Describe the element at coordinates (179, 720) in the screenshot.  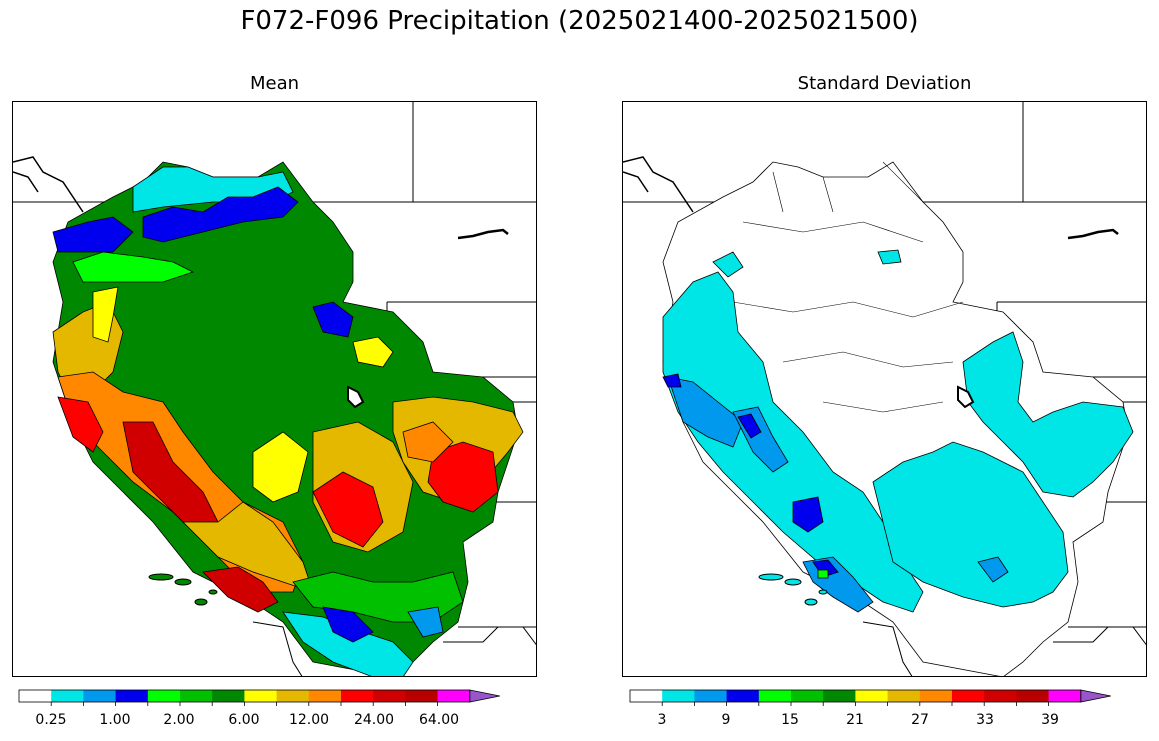
I see `mean-tick-label: 2.00` at that location.